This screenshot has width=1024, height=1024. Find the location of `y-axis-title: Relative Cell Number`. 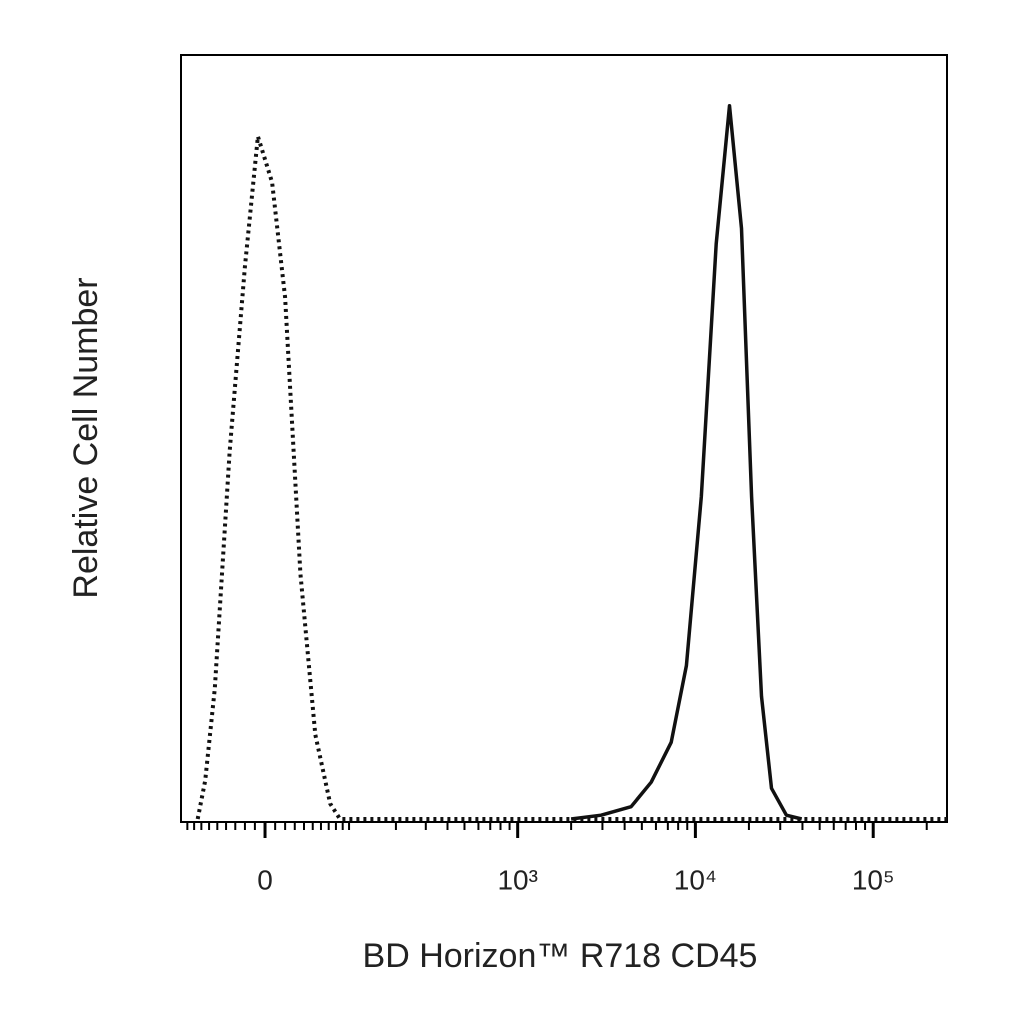

y-axis-title: Relative Cell Number is located at coordinates (86, 437).